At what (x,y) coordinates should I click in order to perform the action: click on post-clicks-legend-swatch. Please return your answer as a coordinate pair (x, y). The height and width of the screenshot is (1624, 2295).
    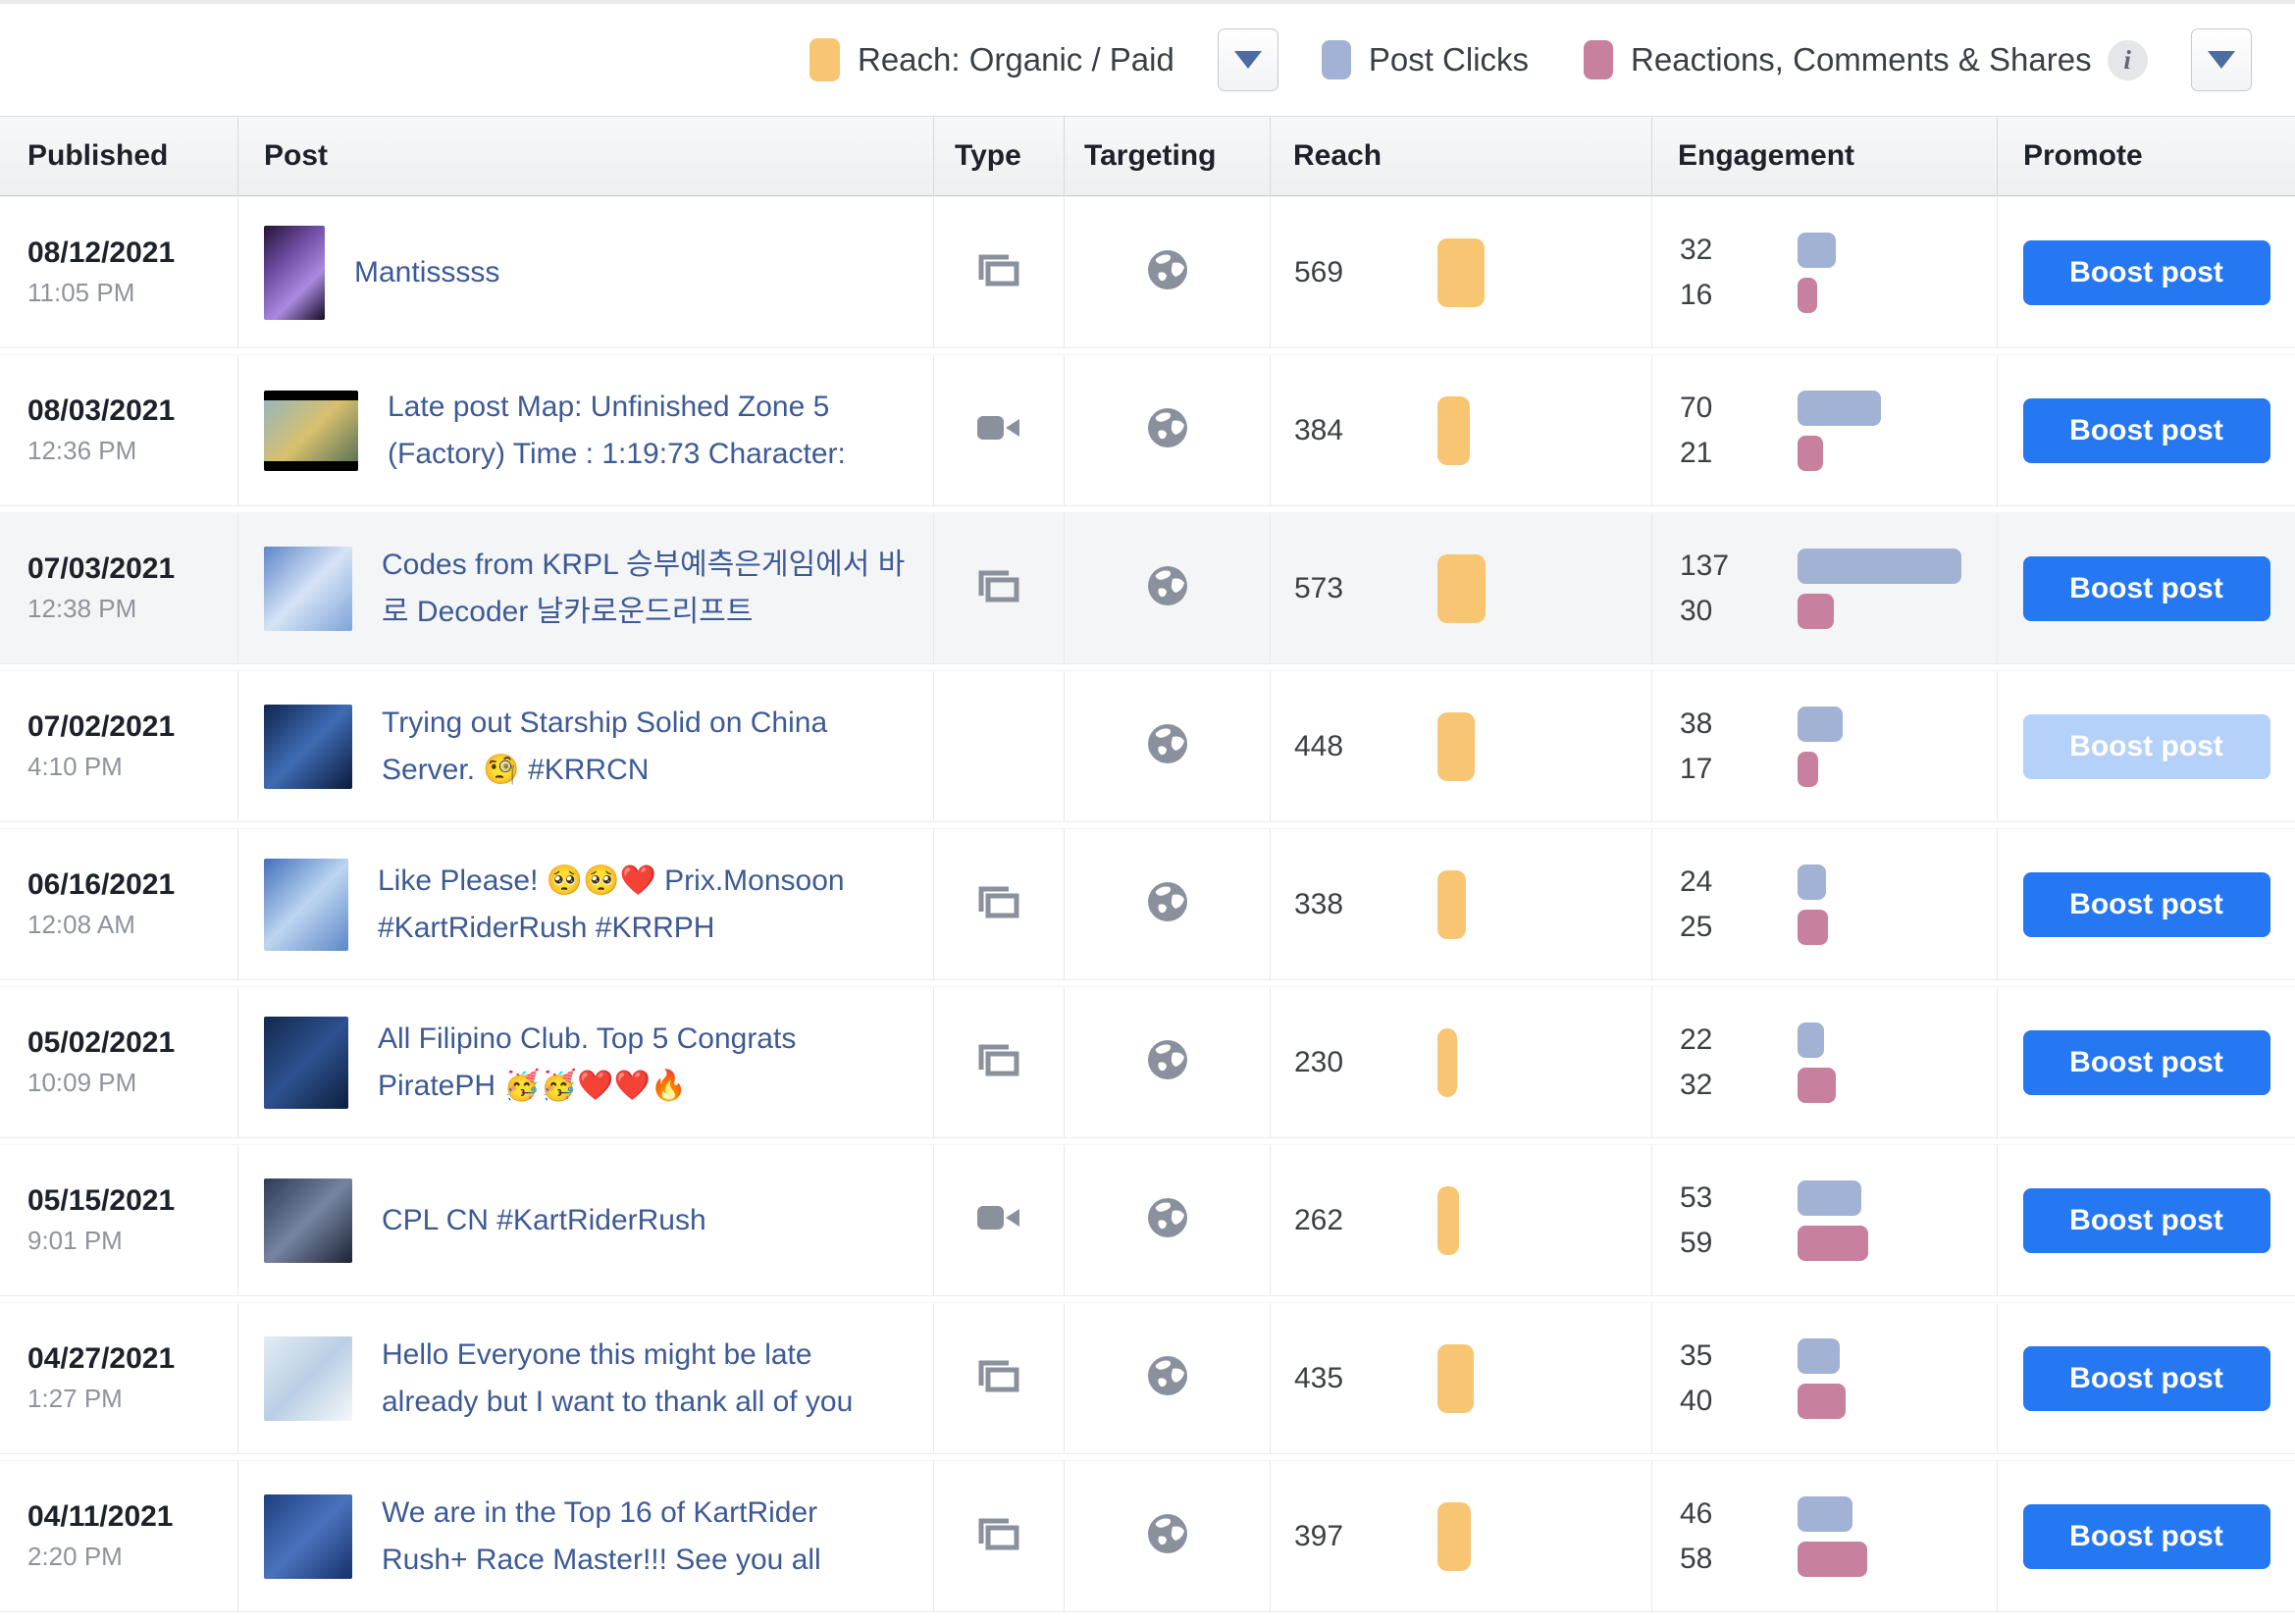
    Looking at the image, I should click on (1336, 59).